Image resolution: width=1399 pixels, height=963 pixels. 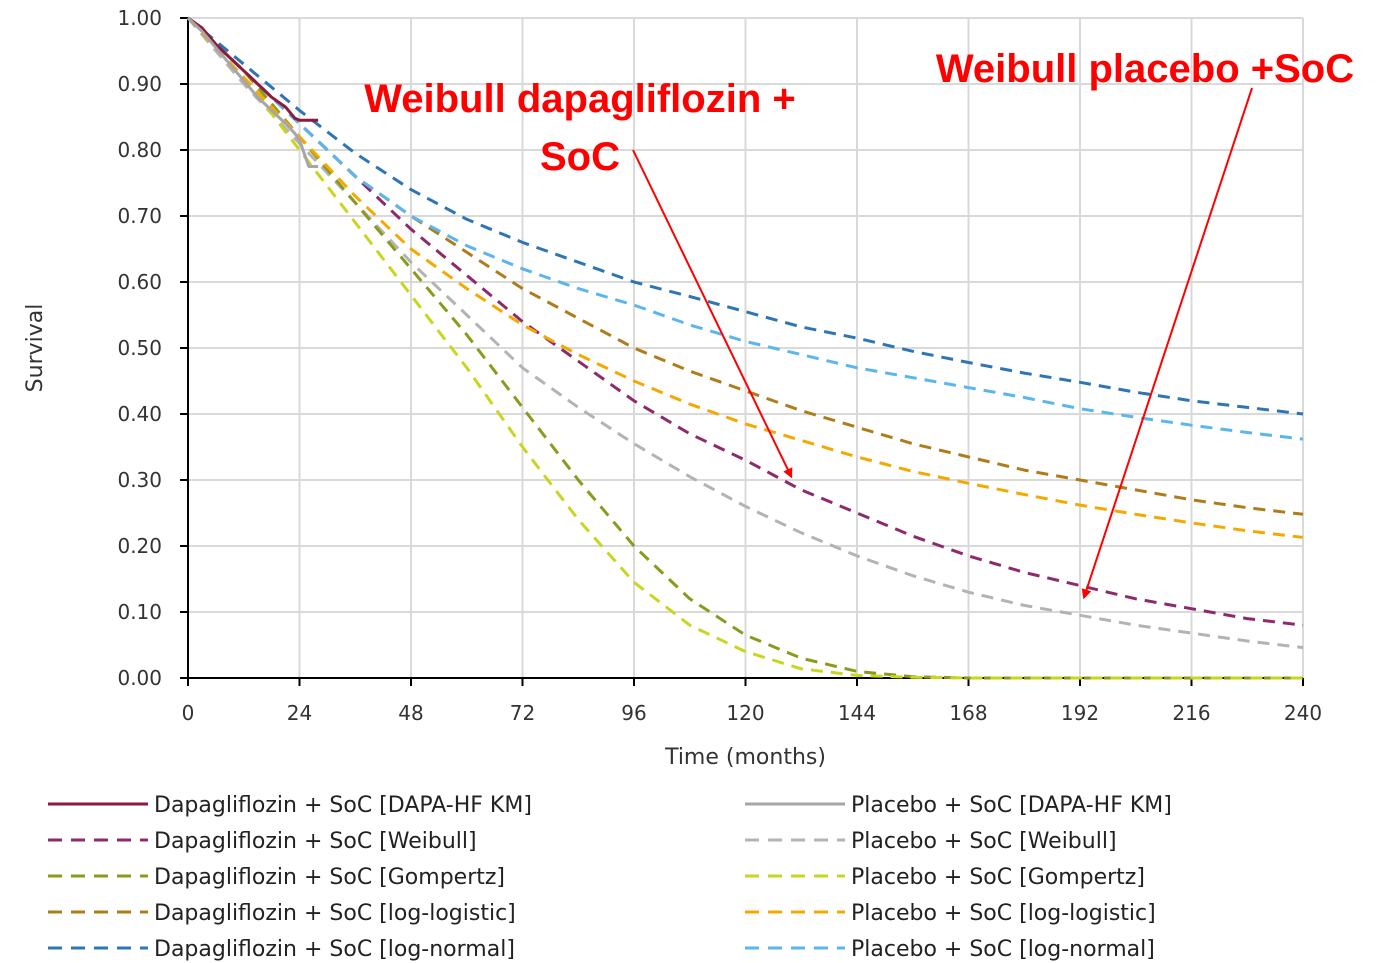 I want to click on y-tick-label: 0.00, so click(x=139, y=678).